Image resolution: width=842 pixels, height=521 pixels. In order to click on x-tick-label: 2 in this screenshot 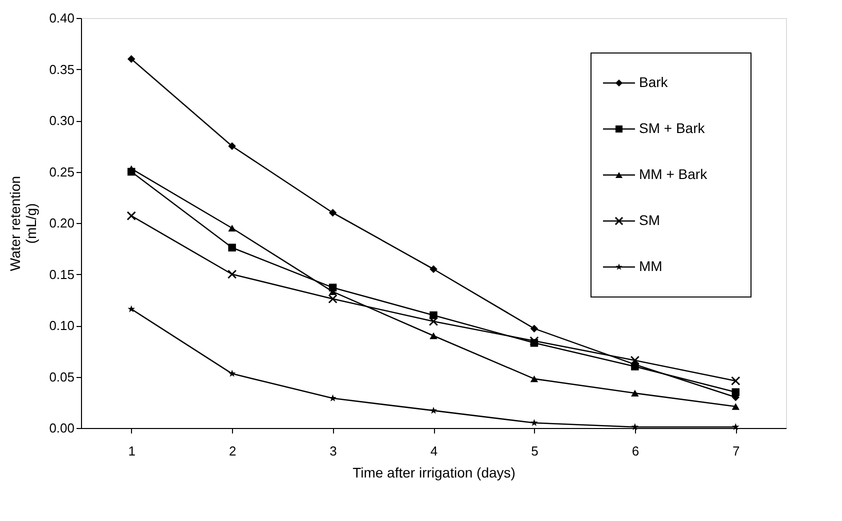, I will do `click(232, 451)`.